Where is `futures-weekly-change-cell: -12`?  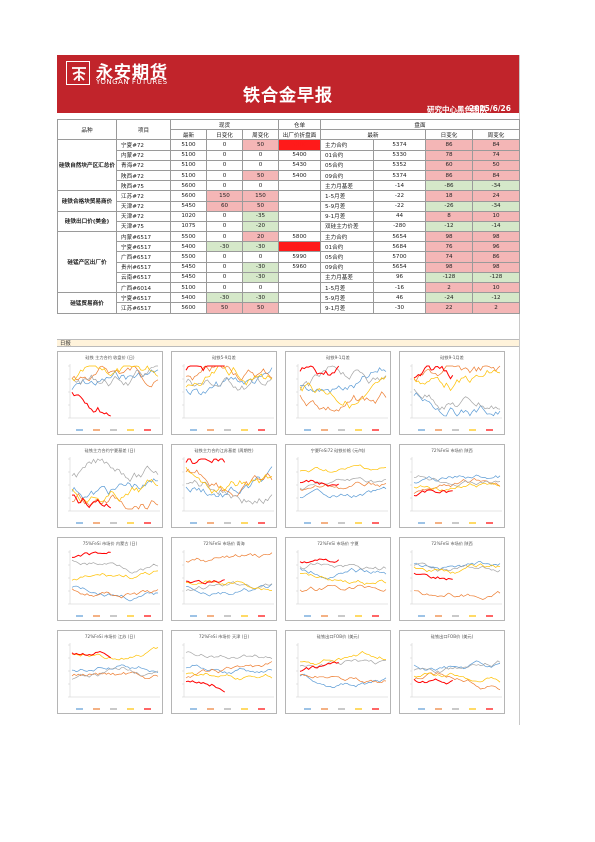 futures-weekly-change-cell: -12 is located at coordinates (496, 298).